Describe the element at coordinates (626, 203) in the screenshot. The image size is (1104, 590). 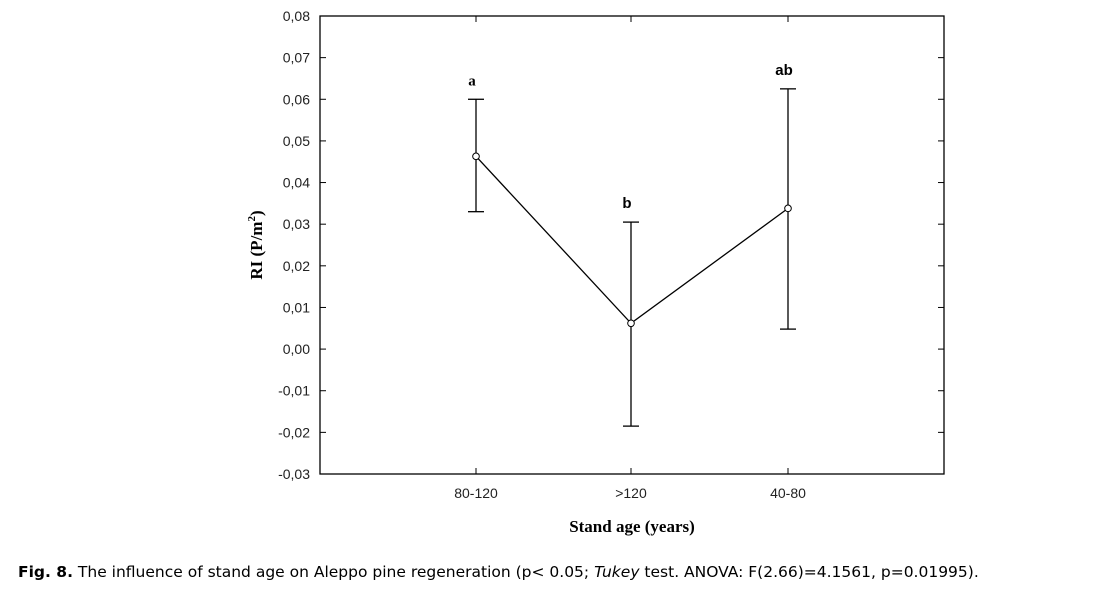
I see `group-letter: b` at that location.